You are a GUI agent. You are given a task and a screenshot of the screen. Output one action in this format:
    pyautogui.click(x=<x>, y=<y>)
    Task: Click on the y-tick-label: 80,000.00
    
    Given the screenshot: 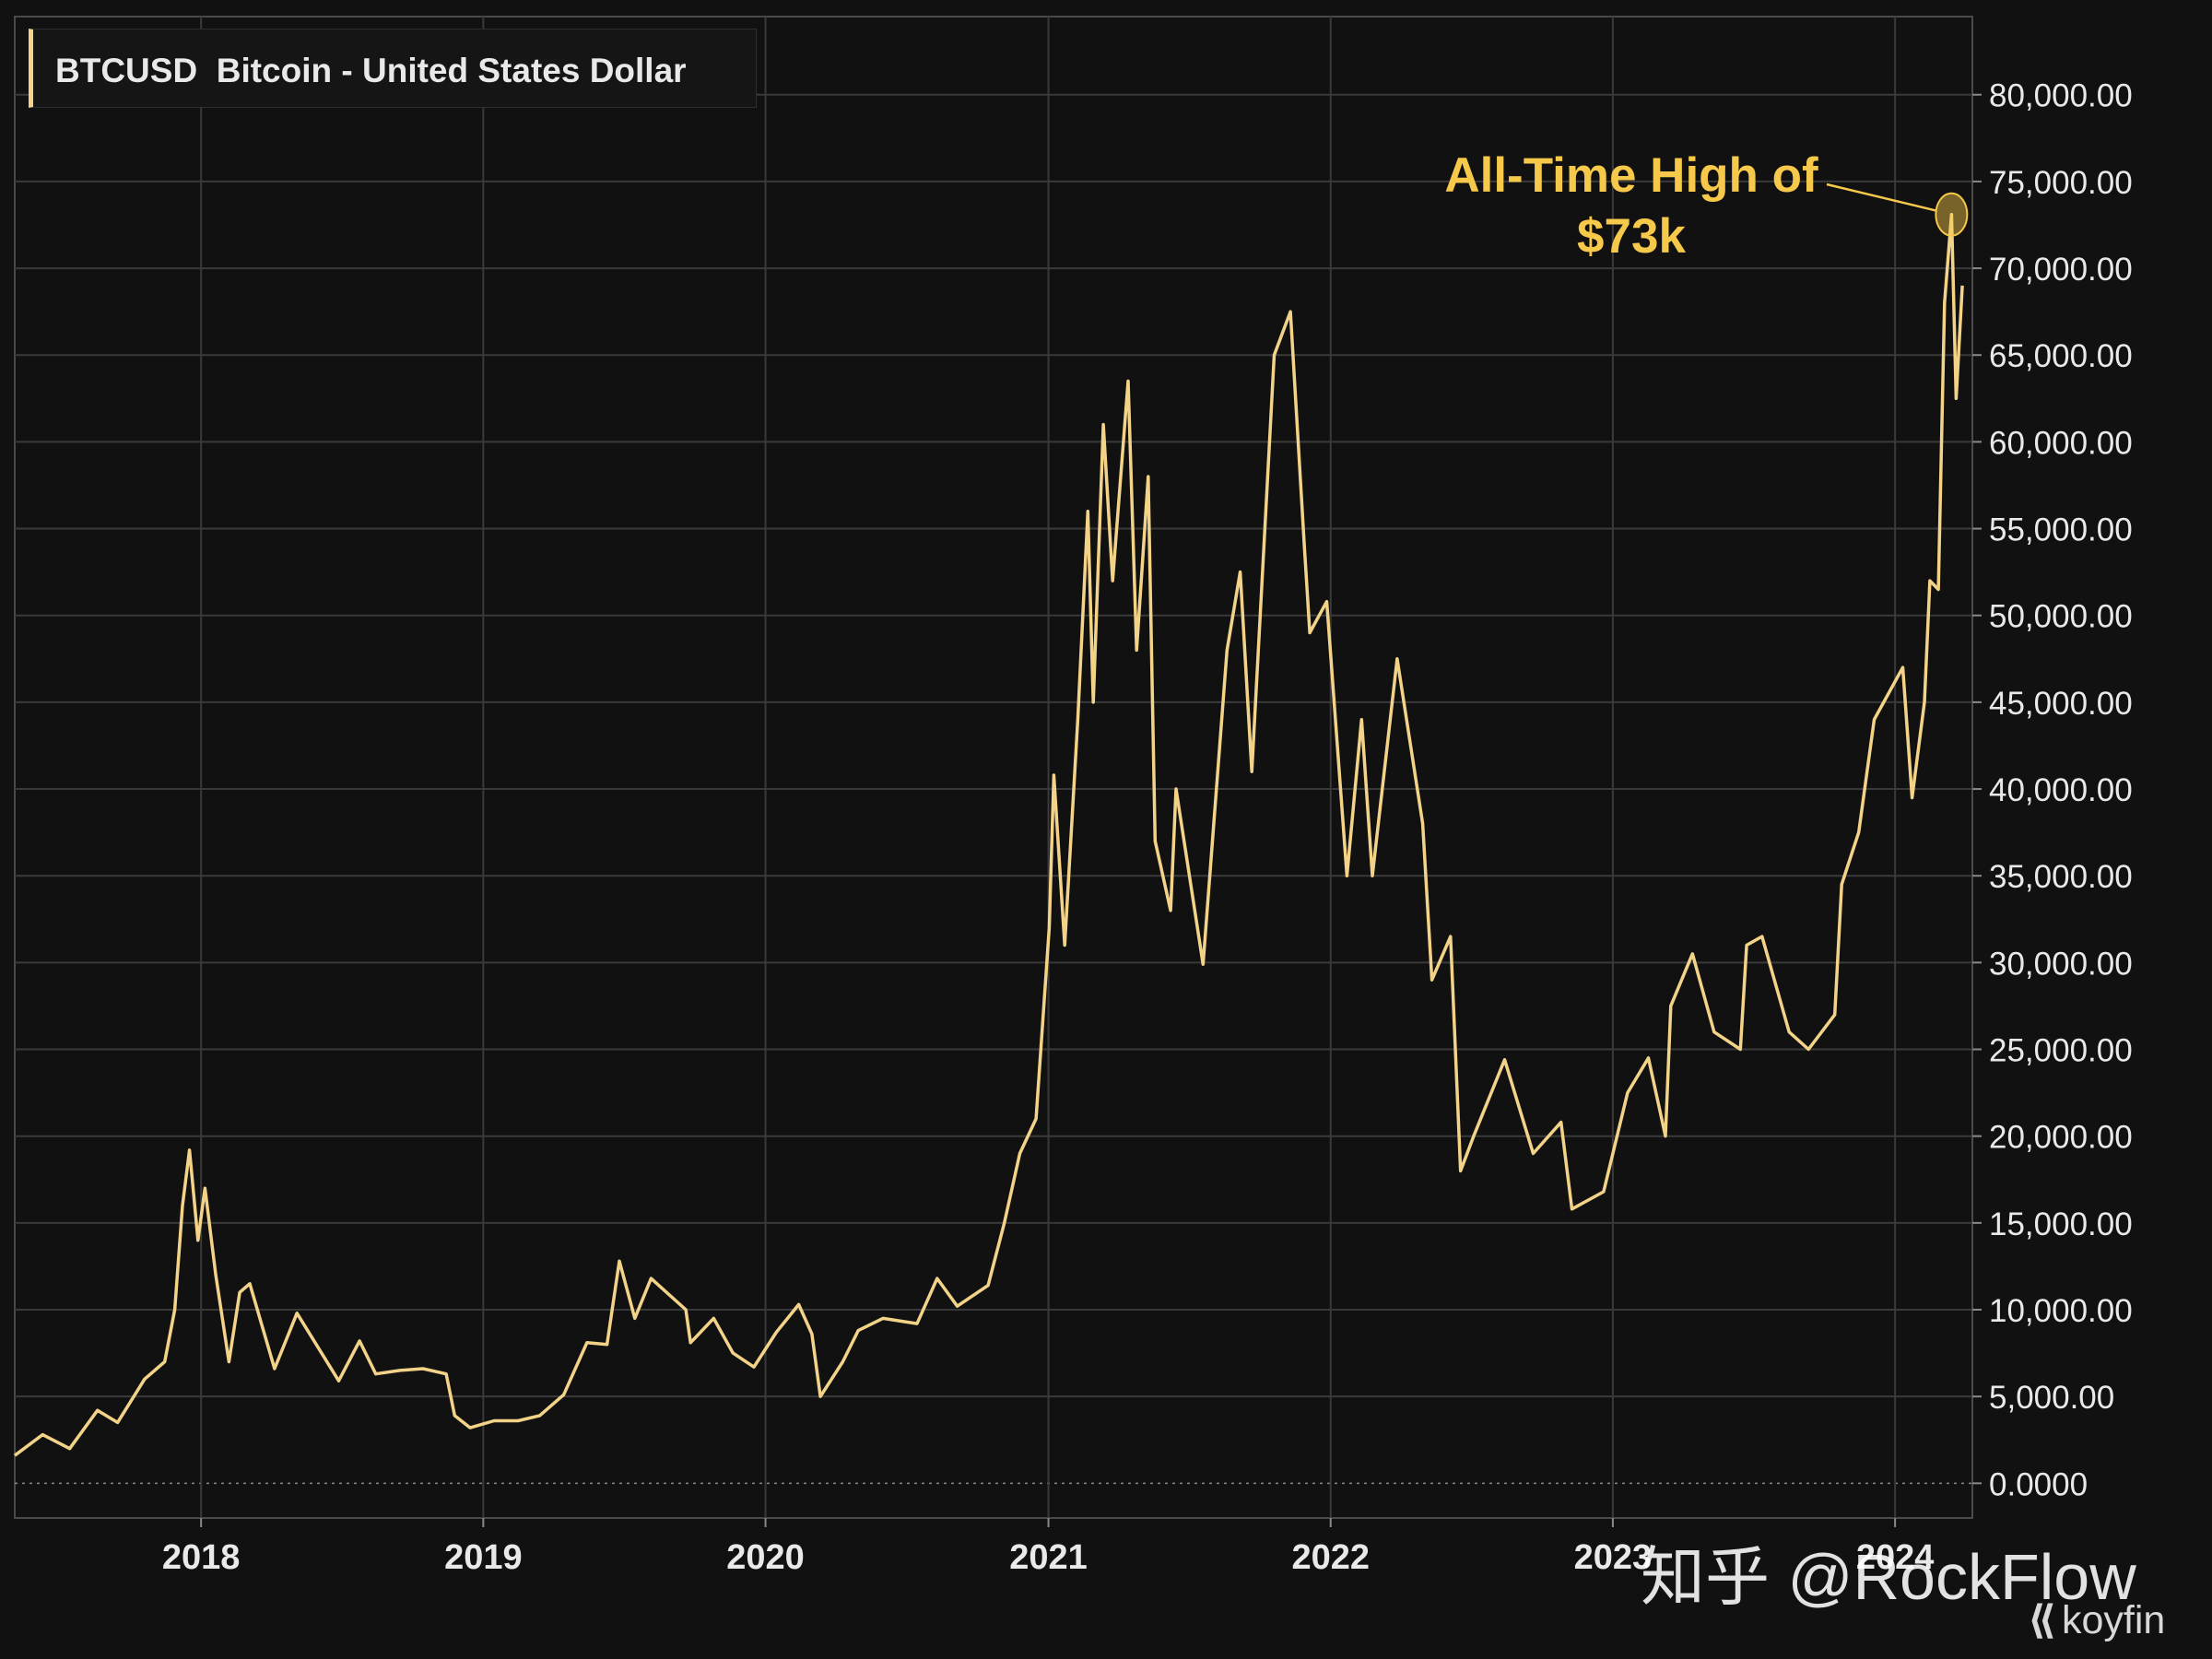 What is the action you would take?
    pyautogui.click(x=2061, y=96)
    